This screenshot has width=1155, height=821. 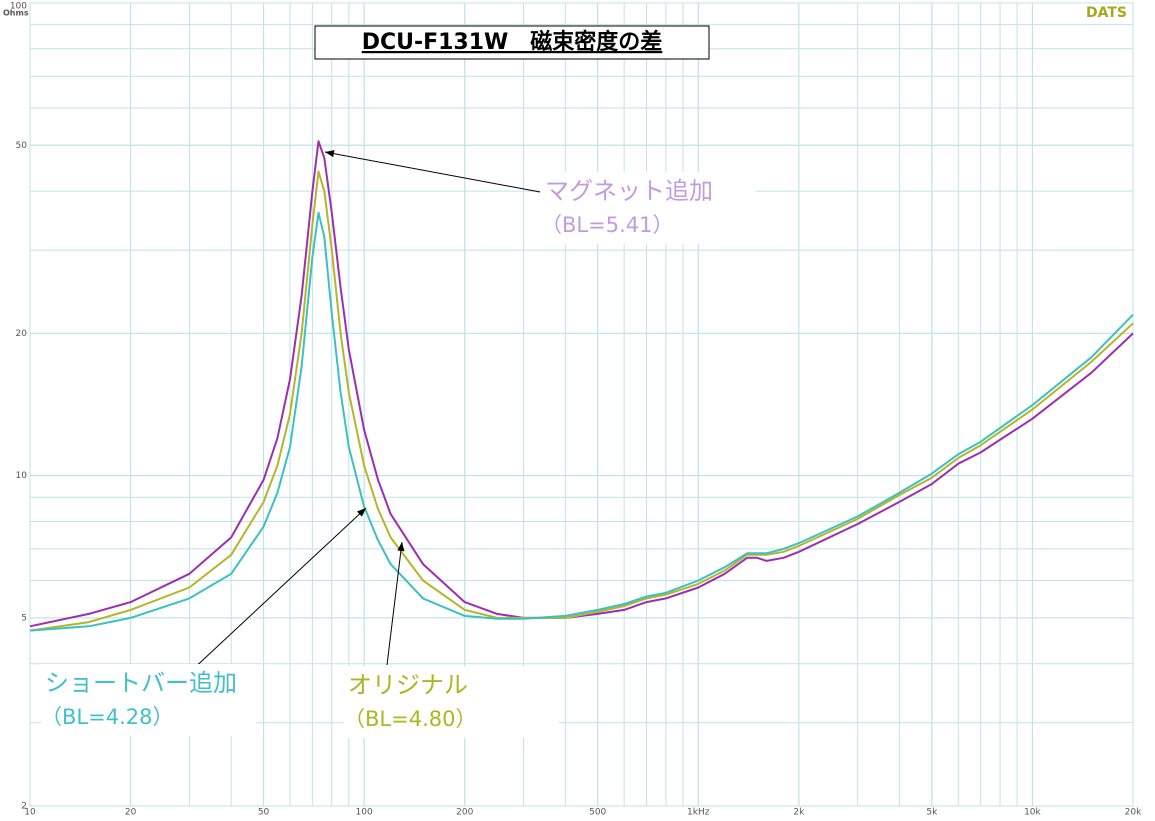 What do you see at coordinates (799, 813) in the screenshot?
I see `x-tick-label: 2k` at bounding box center [799, 813].